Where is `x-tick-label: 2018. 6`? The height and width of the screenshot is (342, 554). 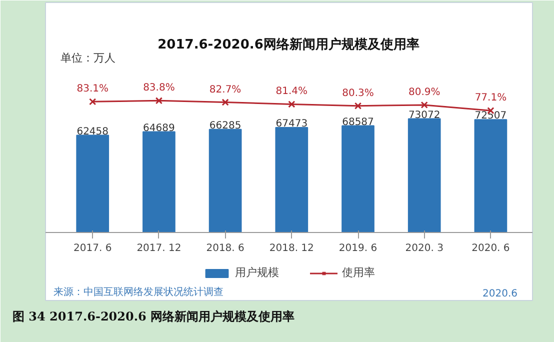
x-tick-label: 2018. 6 is located at coordinates (225, 248).